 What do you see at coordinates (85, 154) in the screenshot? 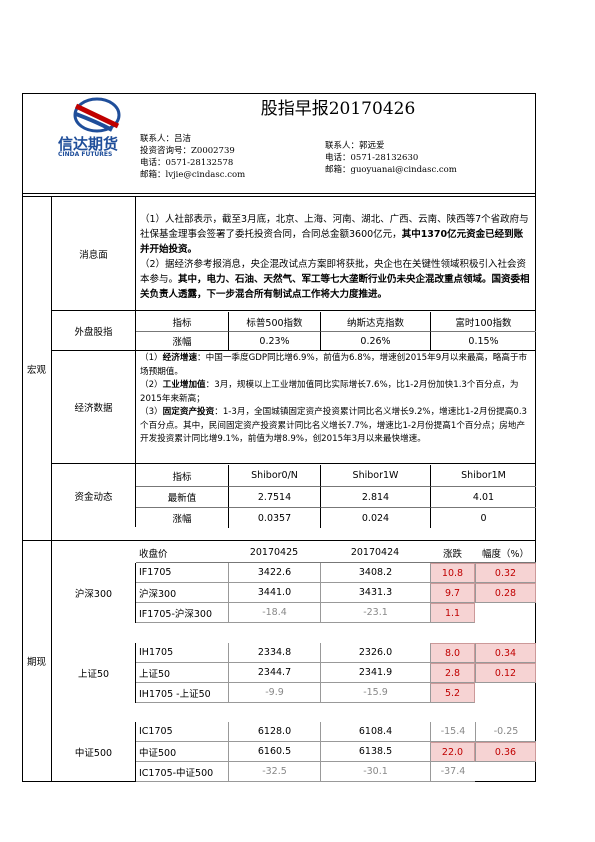
I see `logo-sub: CINDA FUTURES` at bounding box center [85, 154].